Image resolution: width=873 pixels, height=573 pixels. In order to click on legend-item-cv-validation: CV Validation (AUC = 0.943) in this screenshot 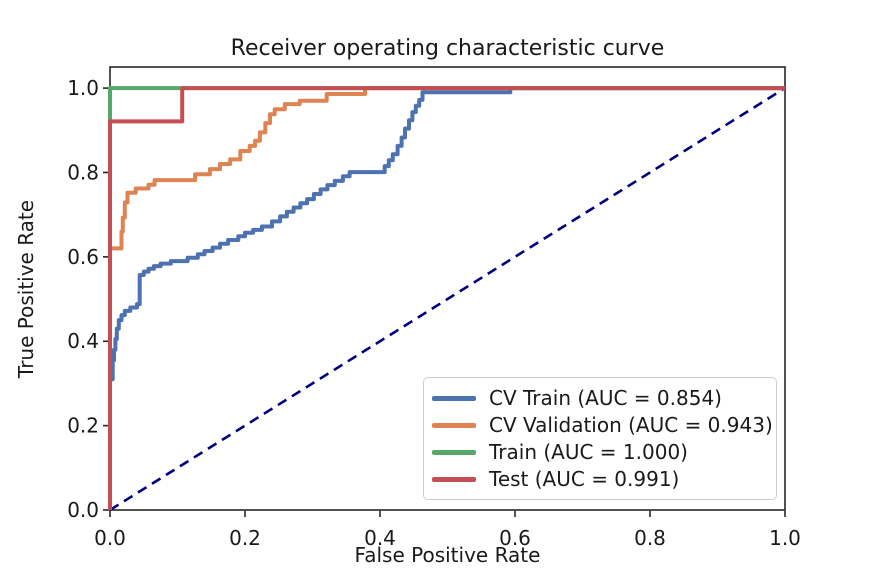, I will do `click(602, 425)`.